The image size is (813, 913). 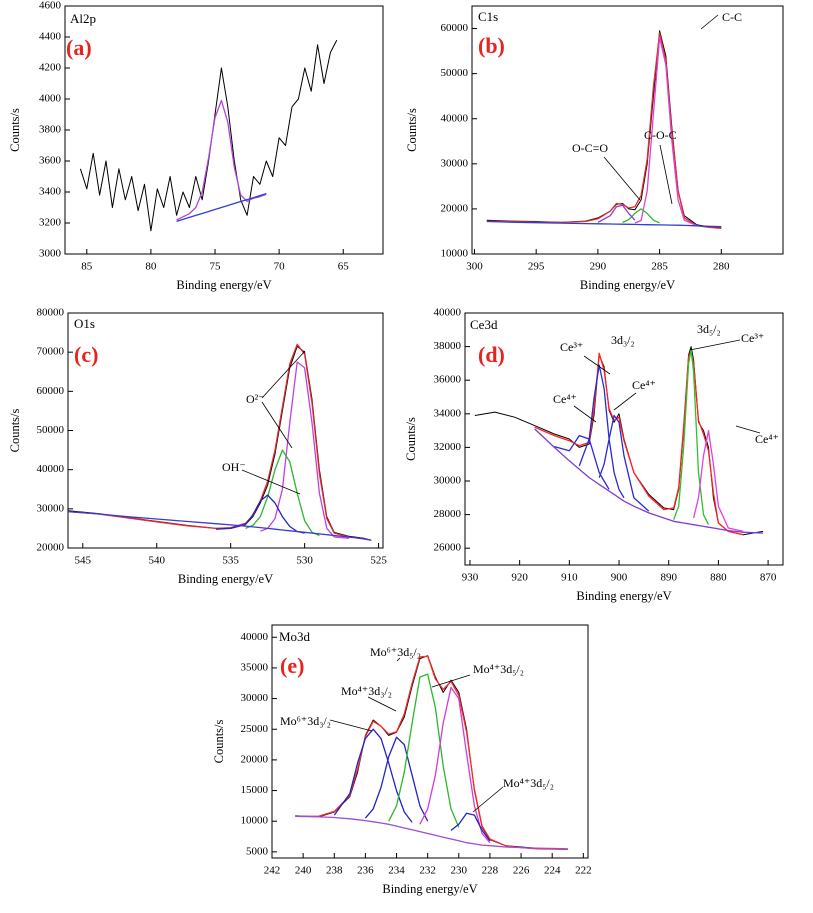 I want to click on y-tick-label: 3800, so click(x=50, y=130).